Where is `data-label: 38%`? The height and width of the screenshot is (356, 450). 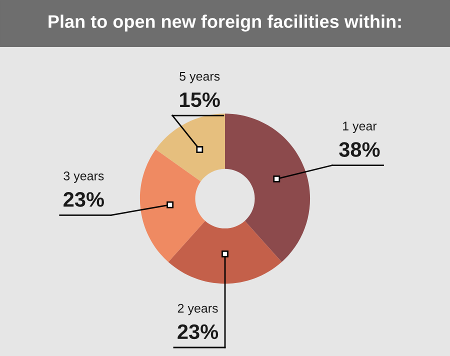
data-label: 38% is located at coordinates (359, 149).